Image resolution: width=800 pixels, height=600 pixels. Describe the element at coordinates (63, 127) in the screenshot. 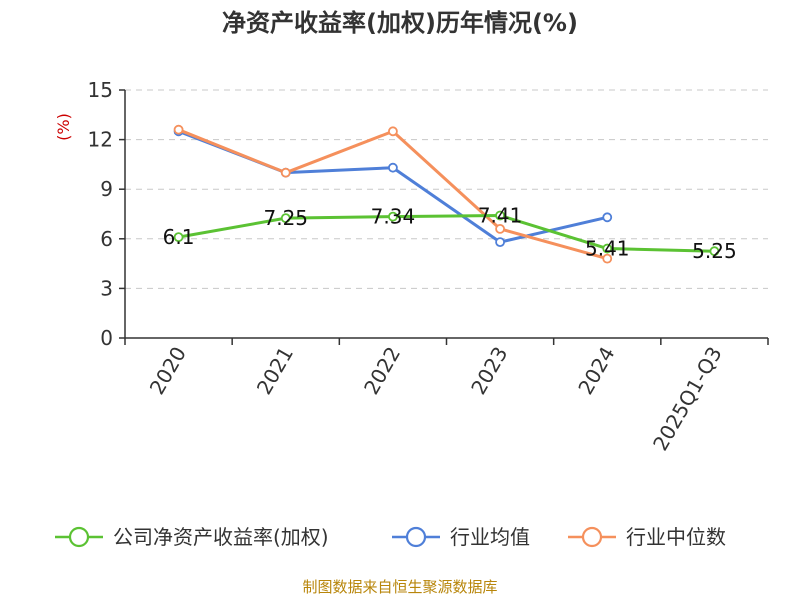

I see `y-axis-label: (%)` at that location.